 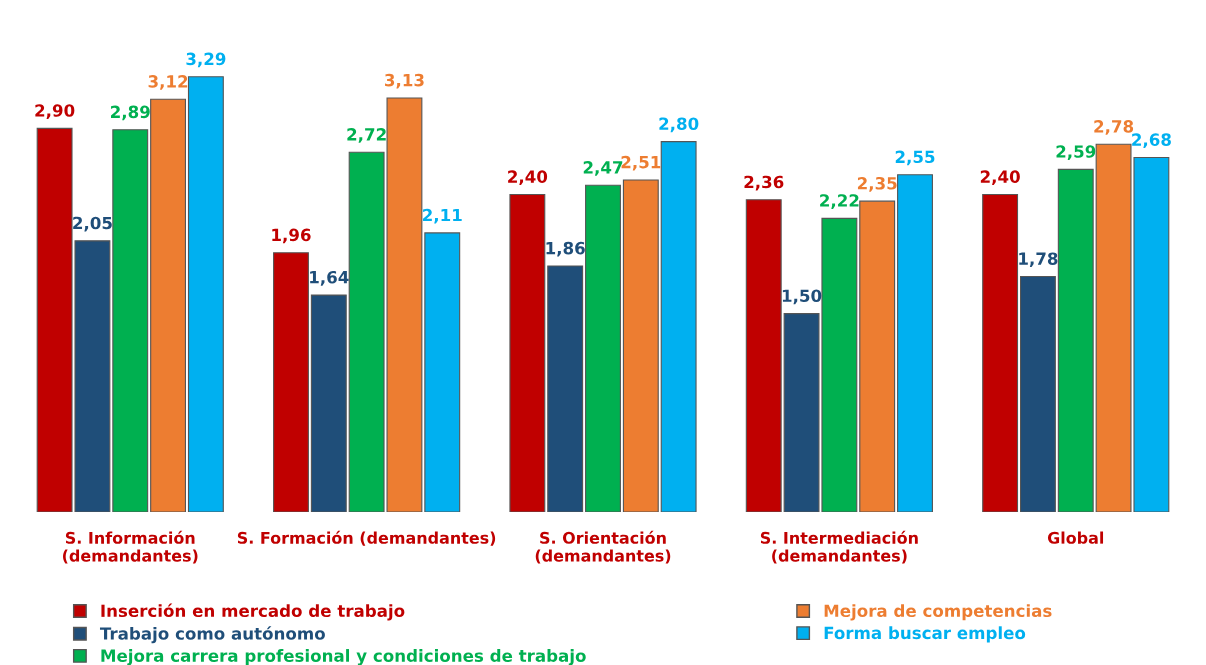 I want to click on data-label: 2,35, so click(x=877, y=184).